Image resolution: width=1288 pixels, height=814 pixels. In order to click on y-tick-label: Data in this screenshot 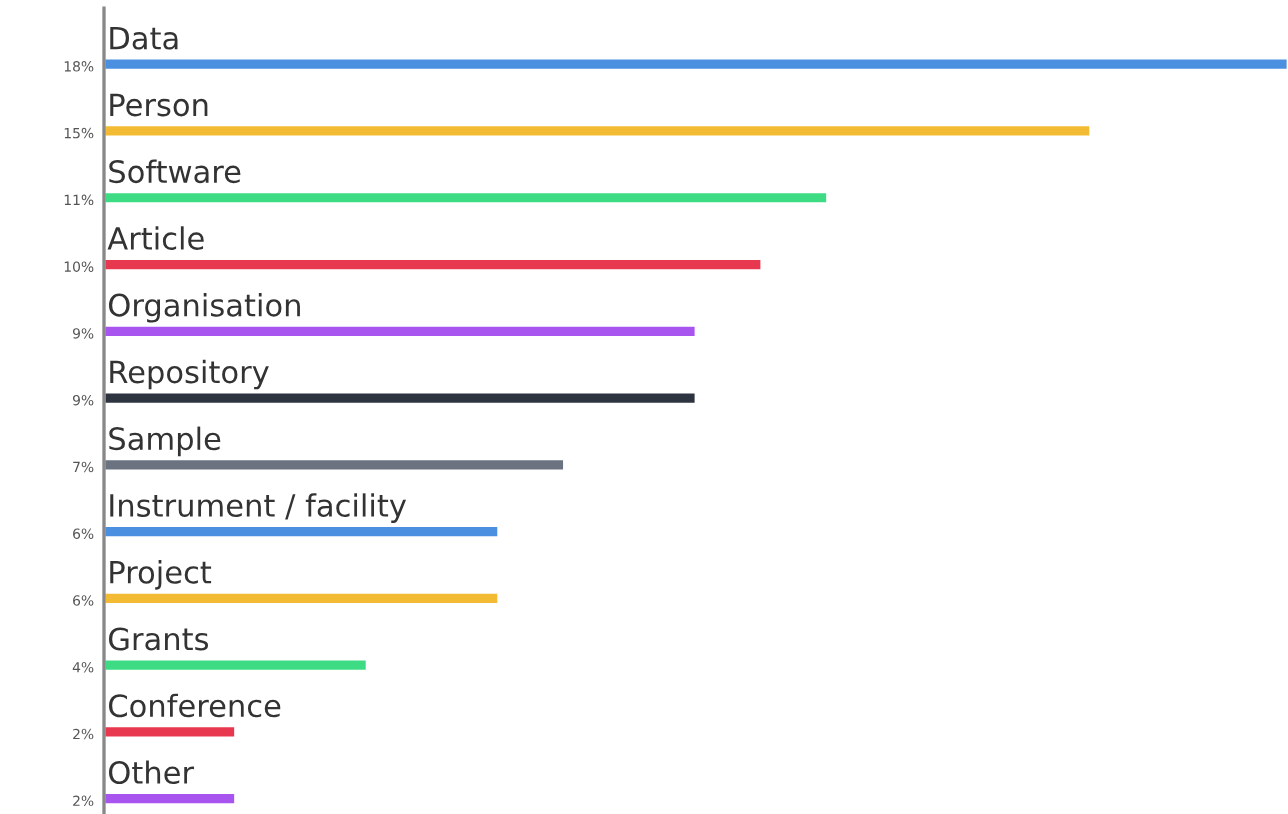, I will do `click(144, 38)`.